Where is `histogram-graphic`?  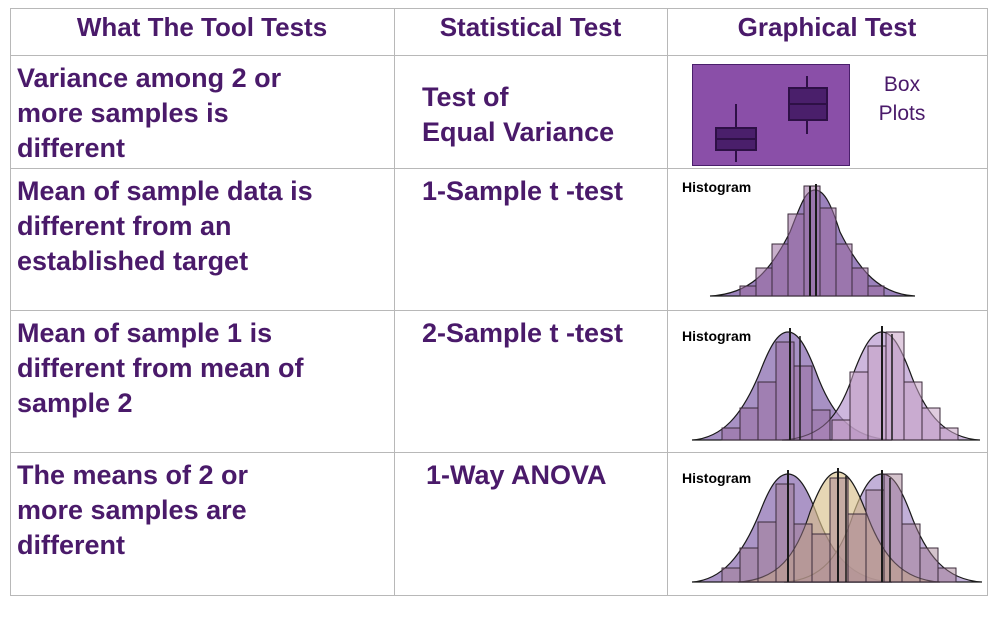 histogram-graphic is located at coordinates (814, 240).